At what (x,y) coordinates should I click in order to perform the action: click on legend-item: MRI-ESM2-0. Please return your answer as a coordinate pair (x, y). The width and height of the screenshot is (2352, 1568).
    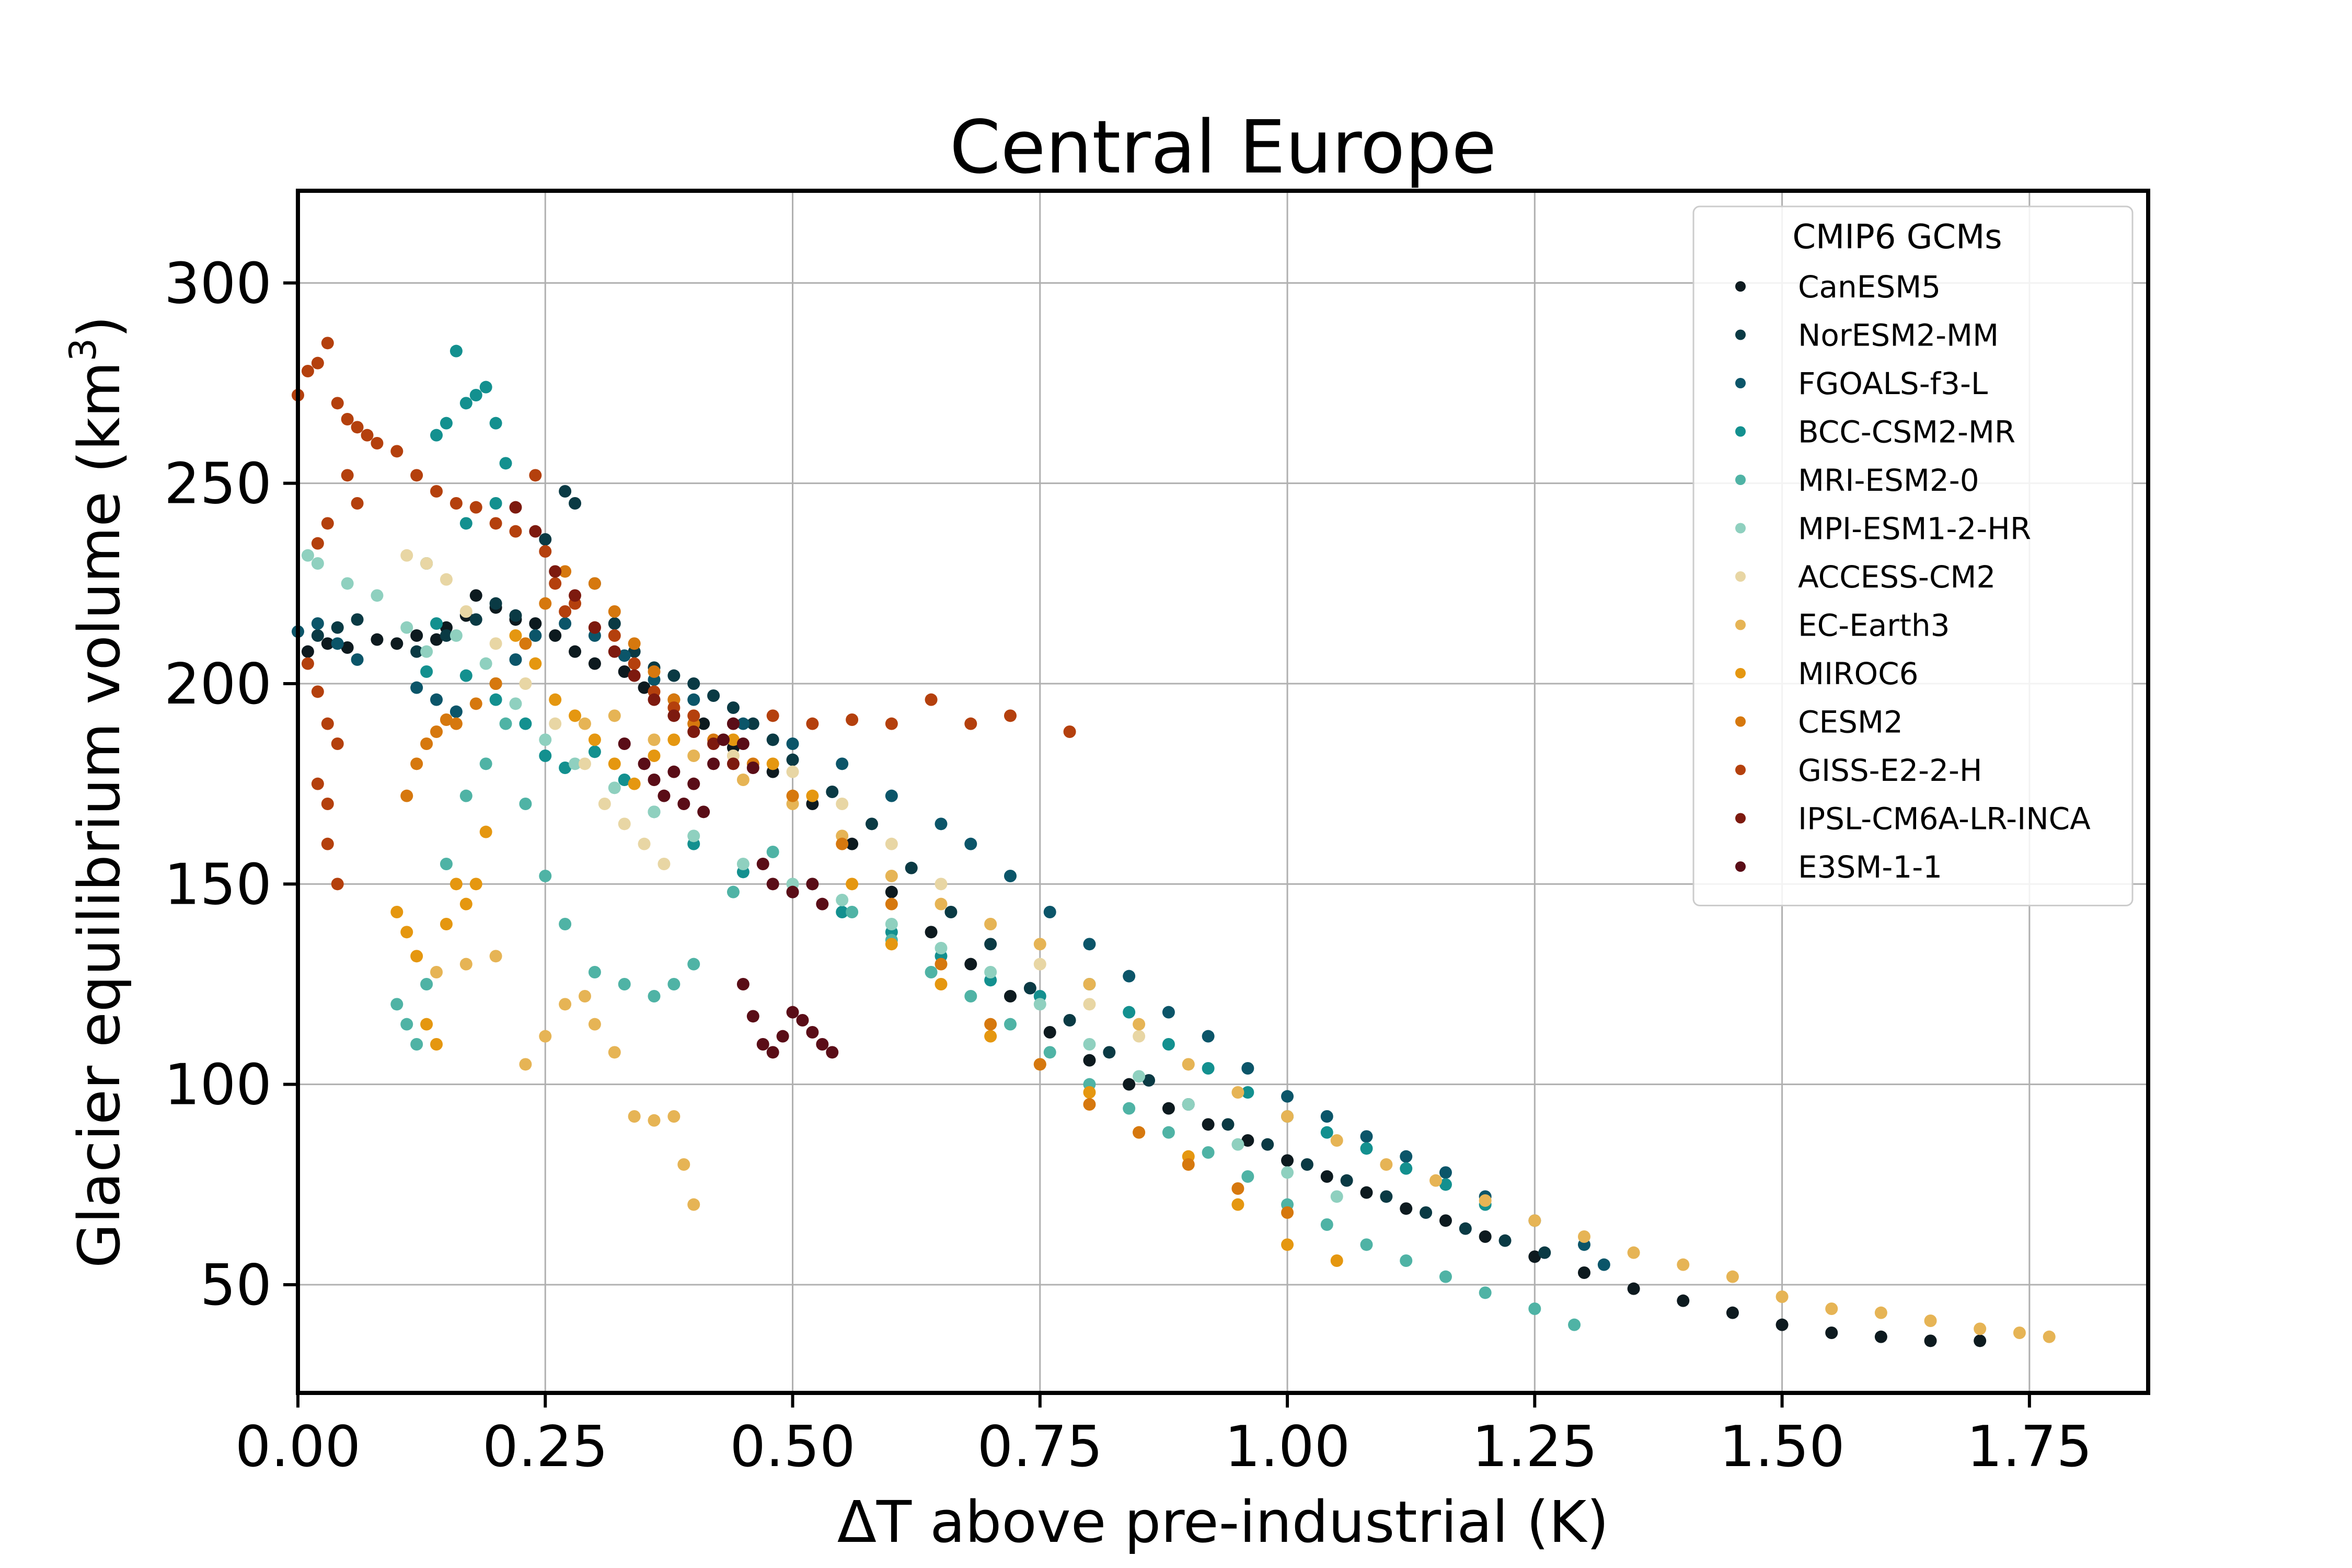
    Looking at the image, I should click on (1857, 480).